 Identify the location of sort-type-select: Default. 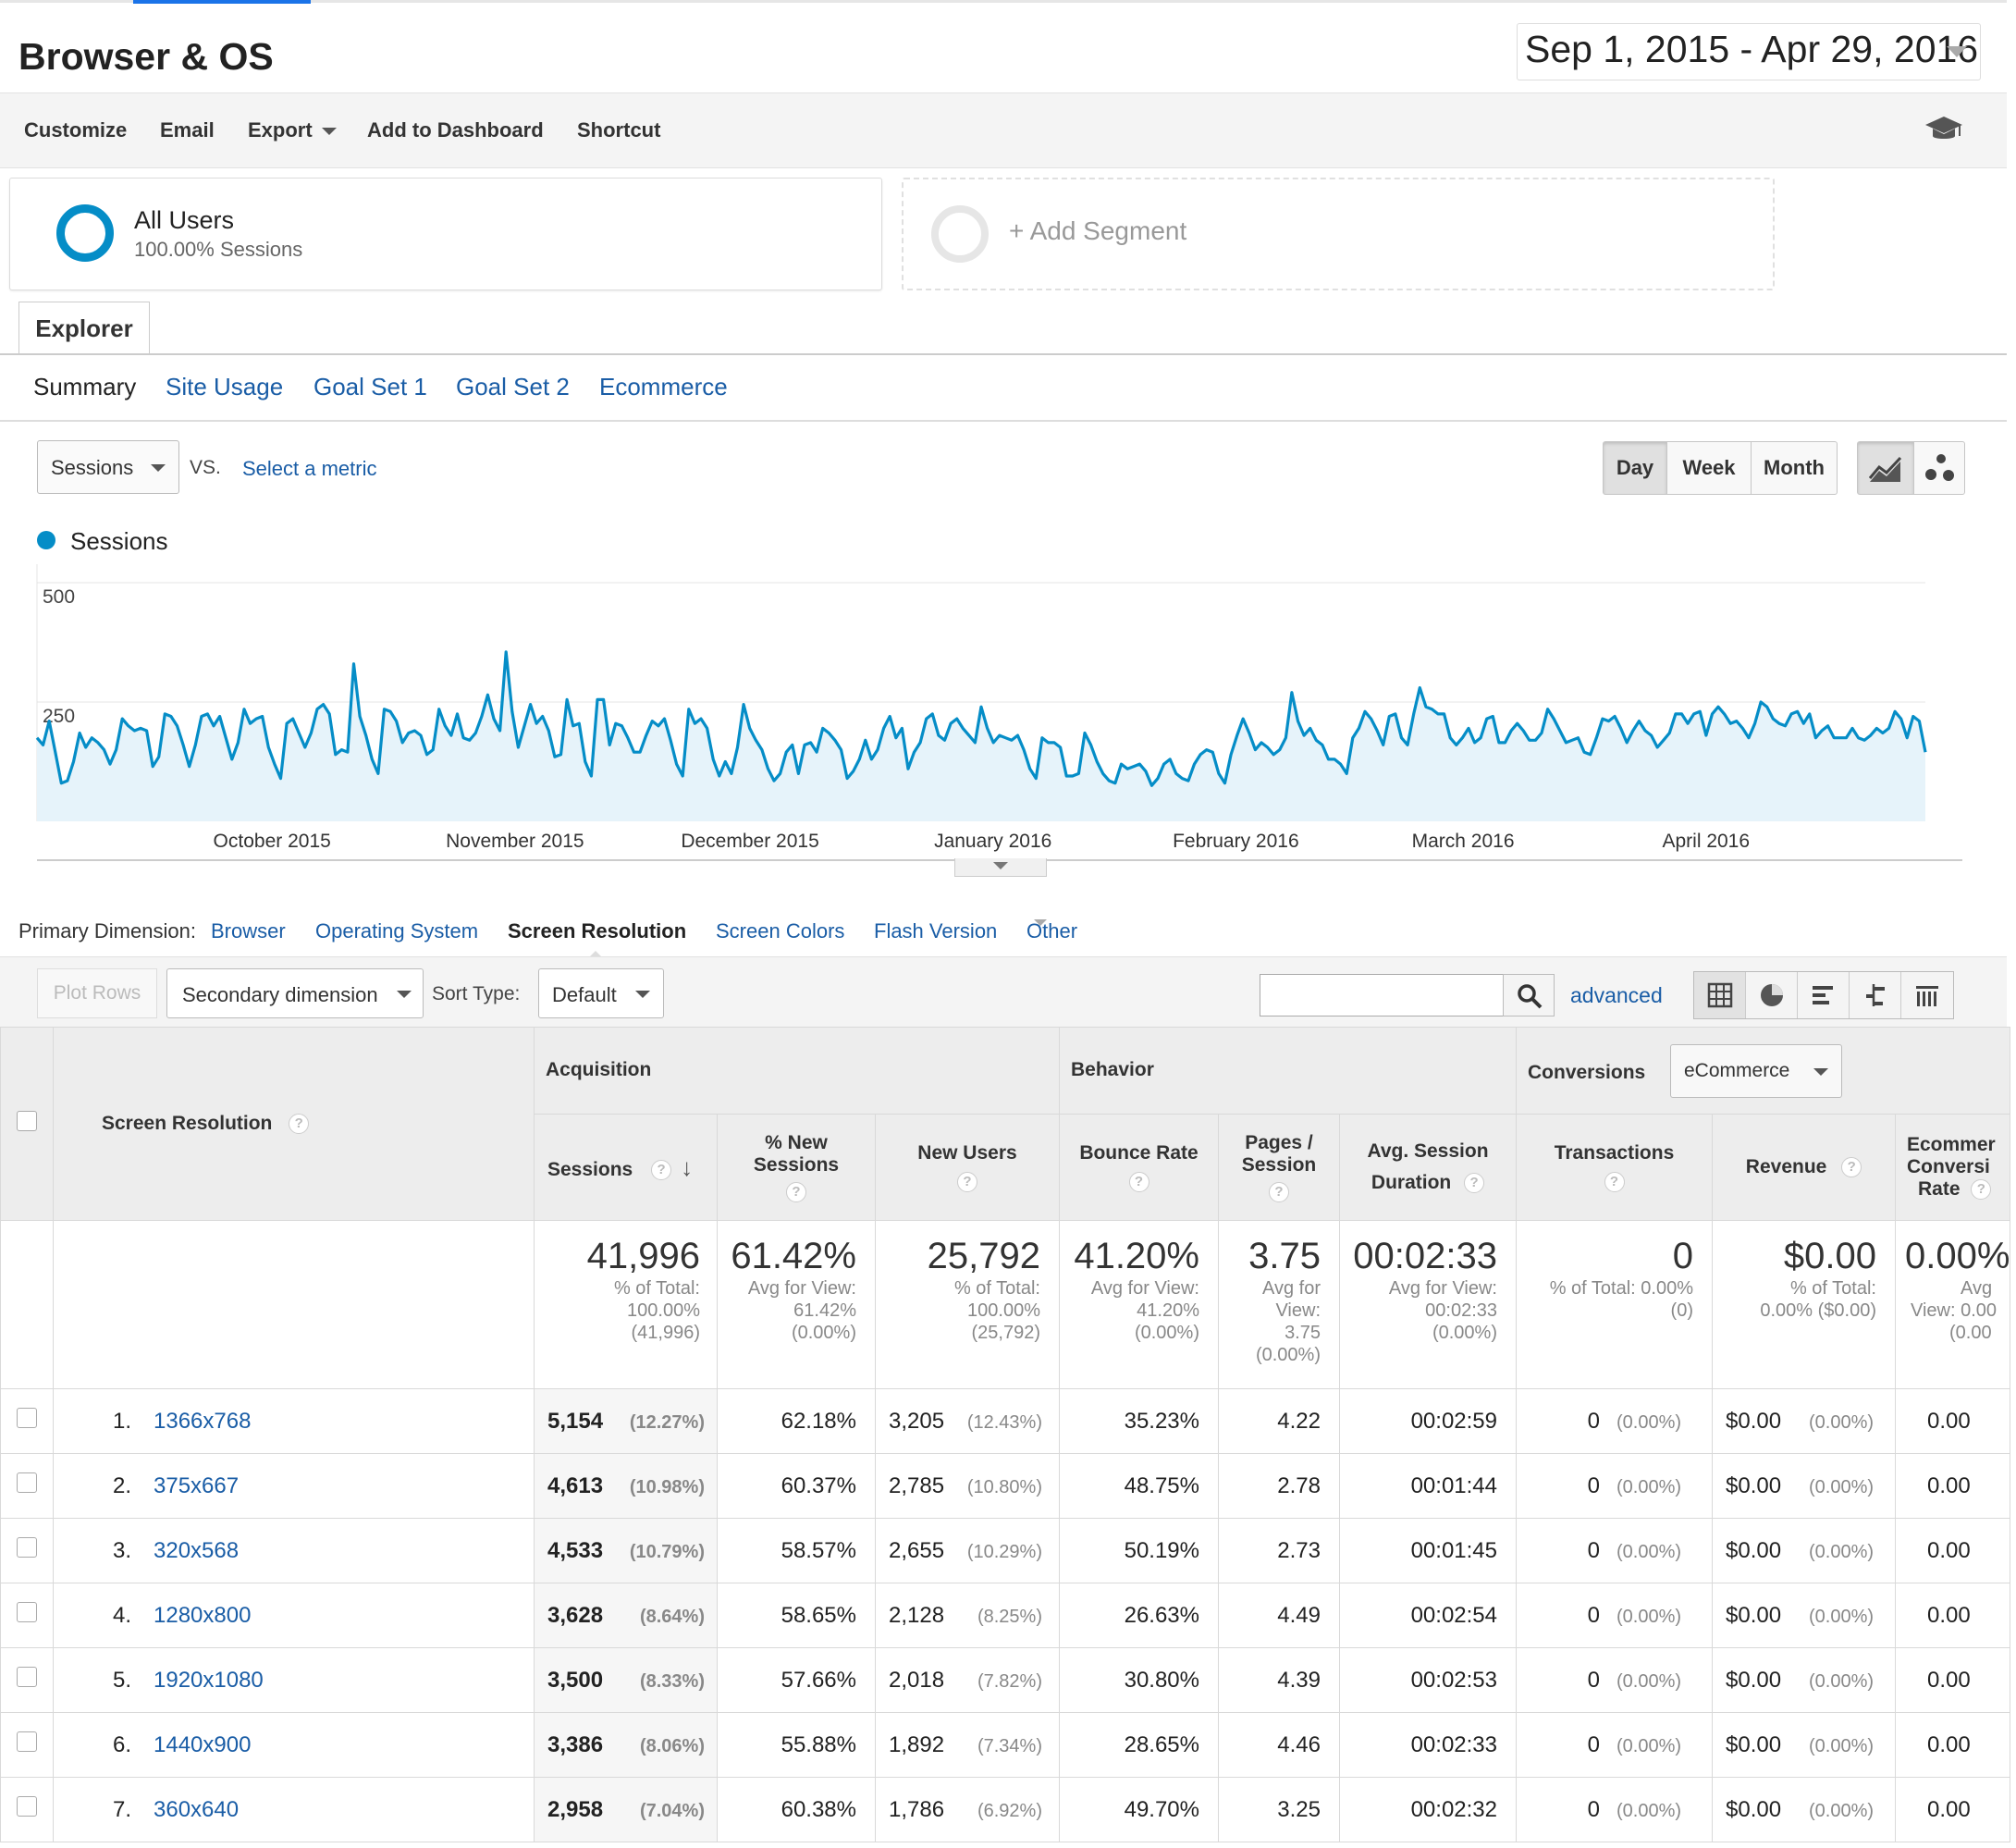
(601, 993).